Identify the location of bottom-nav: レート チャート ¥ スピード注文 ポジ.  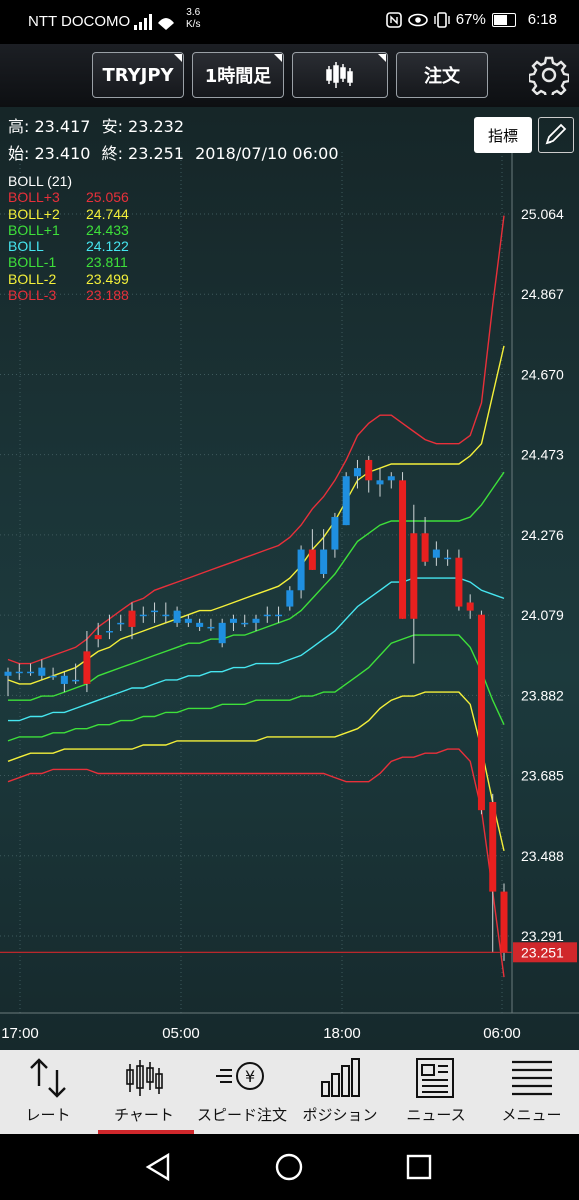
(289, 1092).